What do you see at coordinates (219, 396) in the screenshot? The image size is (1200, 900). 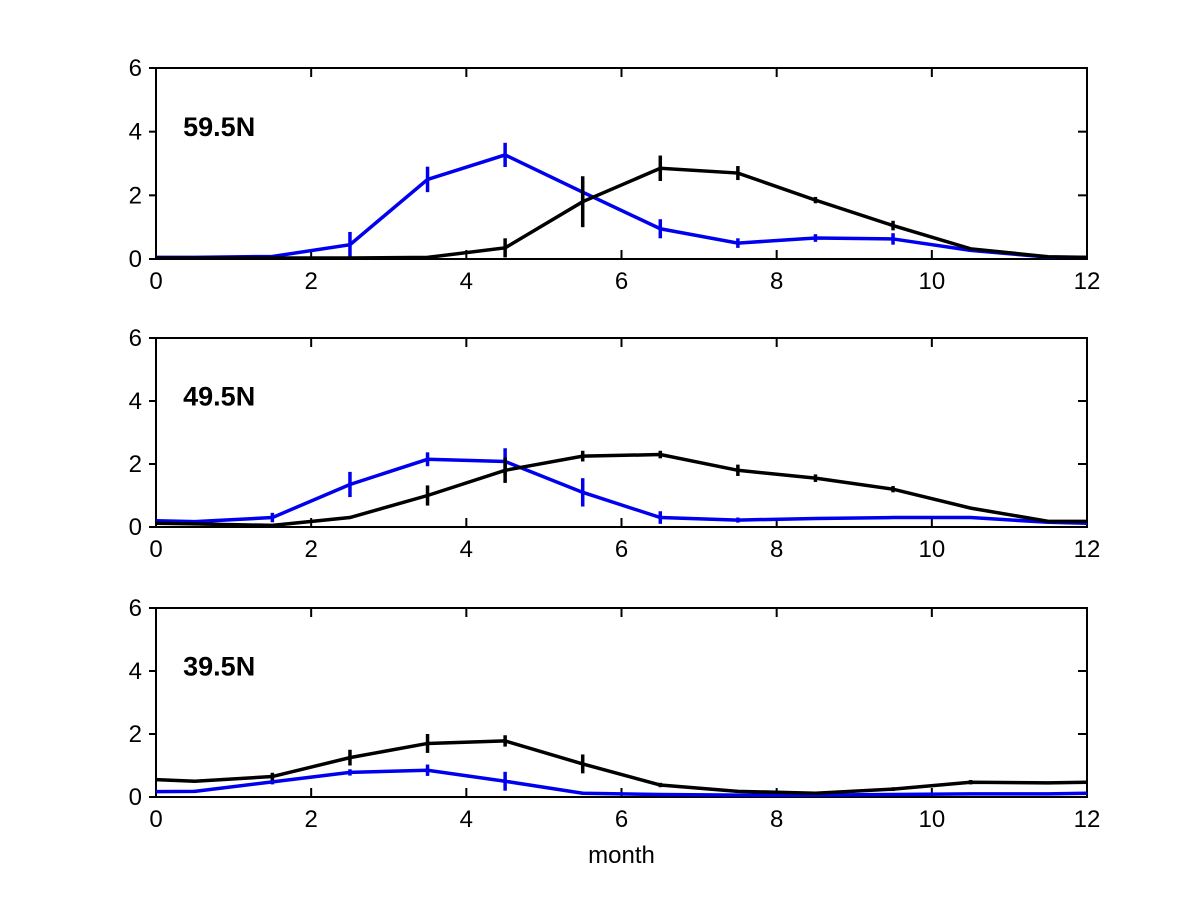 I see `panel-label: 49.5N` at bounding box center [219, 396].